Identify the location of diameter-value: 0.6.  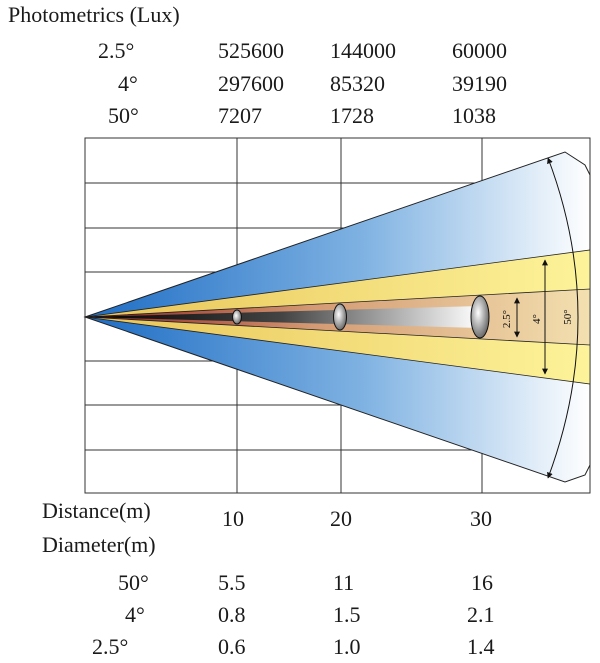
(232, 646).